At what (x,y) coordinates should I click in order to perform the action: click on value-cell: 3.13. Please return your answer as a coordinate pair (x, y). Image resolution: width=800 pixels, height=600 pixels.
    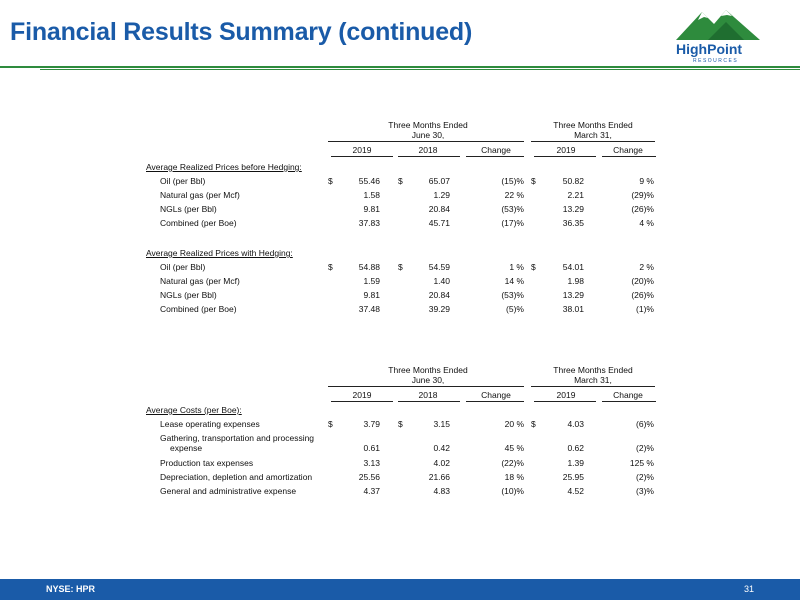
    Looking at the image, I should click on (371, 463).